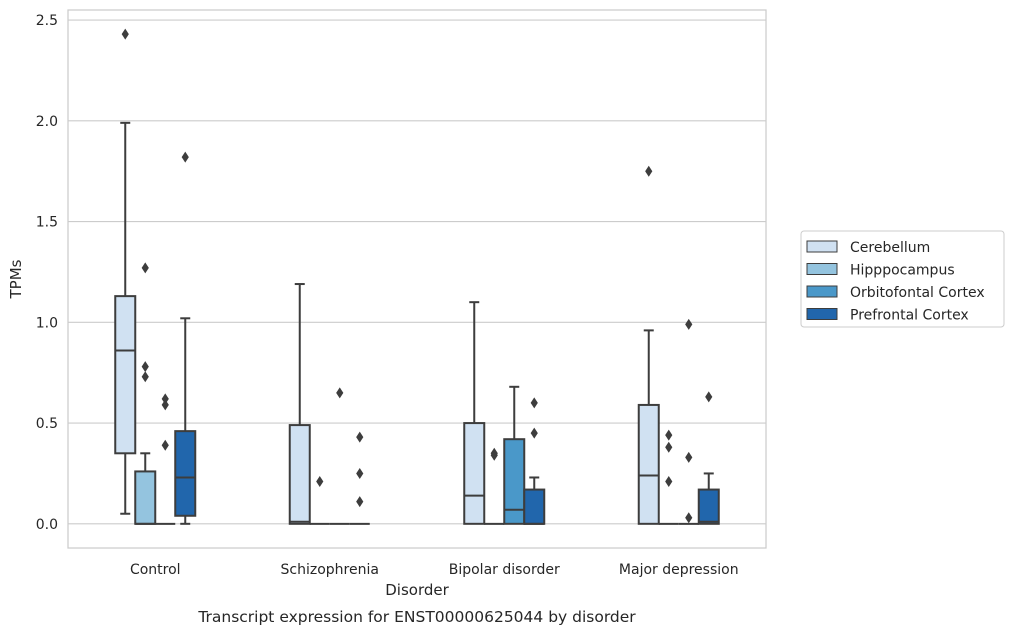  I want to click on y-tick-label: 2.0, so click(47, 122).